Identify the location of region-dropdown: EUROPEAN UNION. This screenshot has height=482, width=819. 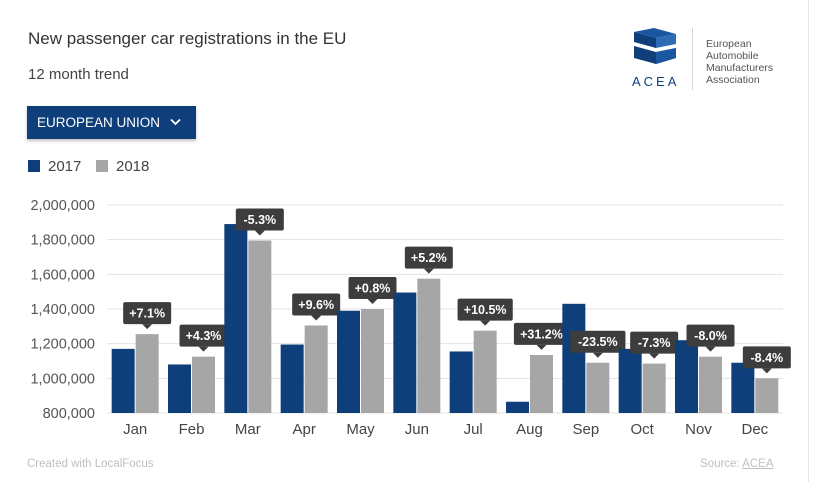
(111, 122).